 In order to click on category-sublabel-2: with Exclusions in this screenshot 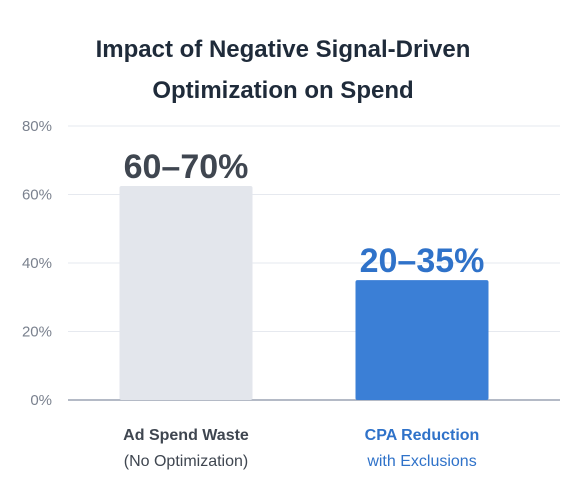, I will do `click(421, 461)`.